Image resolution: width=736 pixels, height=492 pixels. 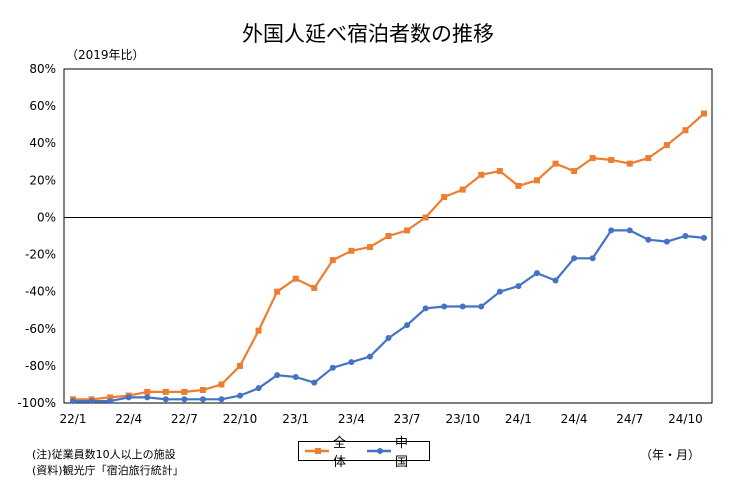 What do you see at coordinates (379, 451) in the screenshot?
I see `legend-swatch-china` at bounding box center [379, 451].